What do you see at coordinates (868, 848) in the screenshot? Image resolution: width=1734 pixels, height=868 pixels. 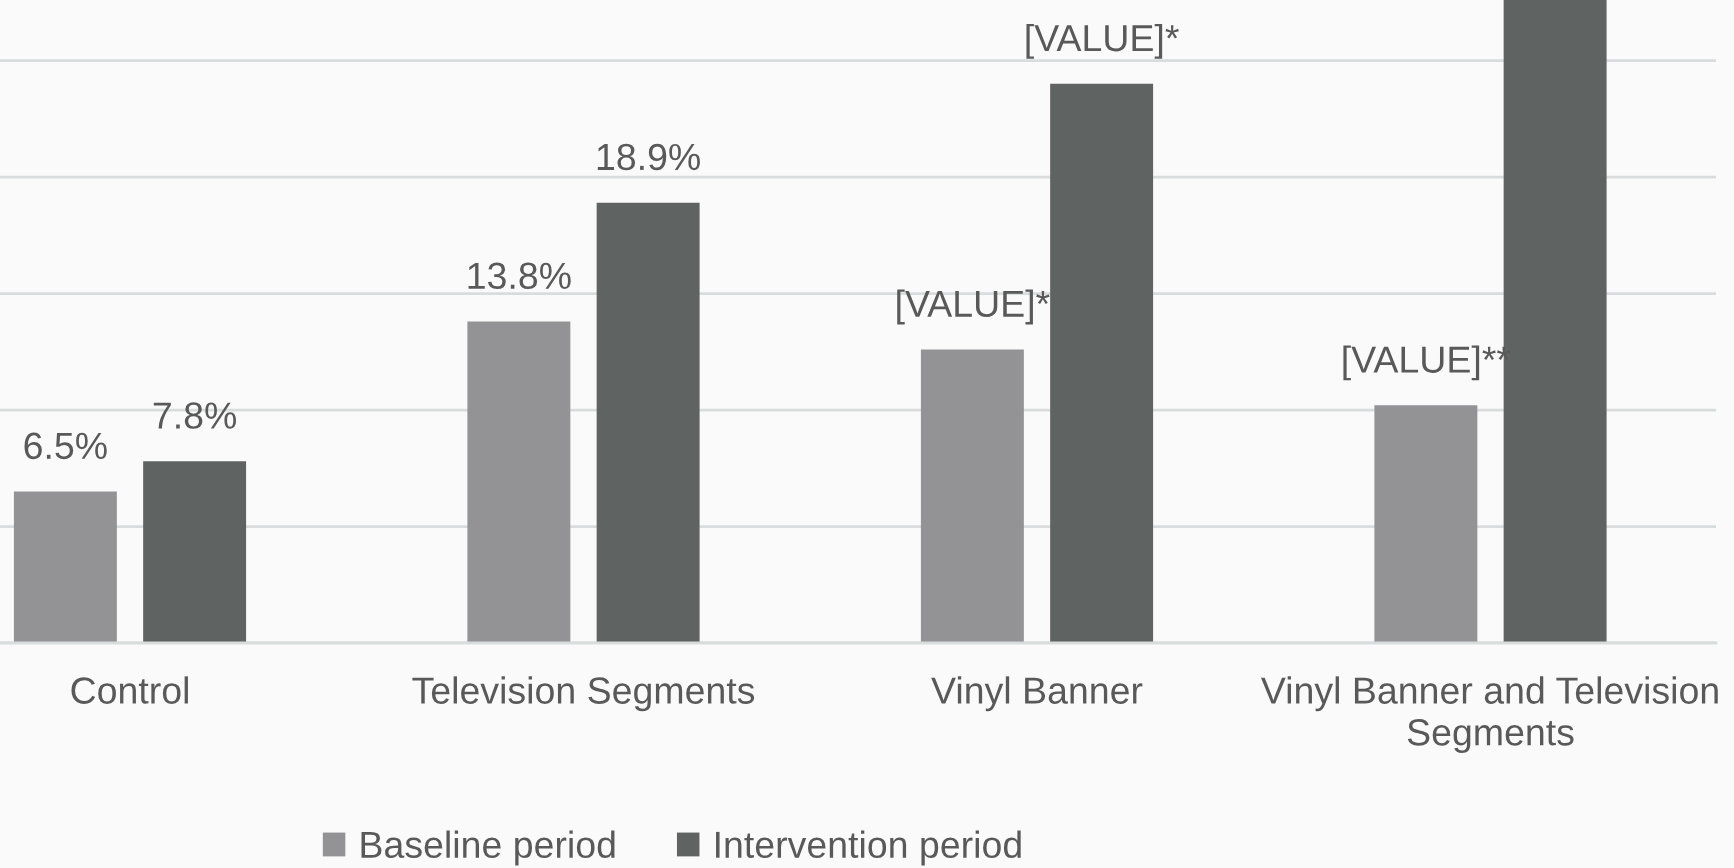 I see `legend-label: Intervention period` at bounding box center [868, 848].